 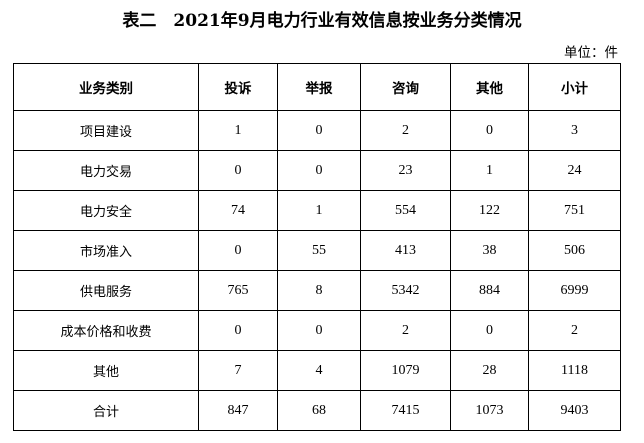 I want to click on value-cell: 55, so click(x=319, y=250).